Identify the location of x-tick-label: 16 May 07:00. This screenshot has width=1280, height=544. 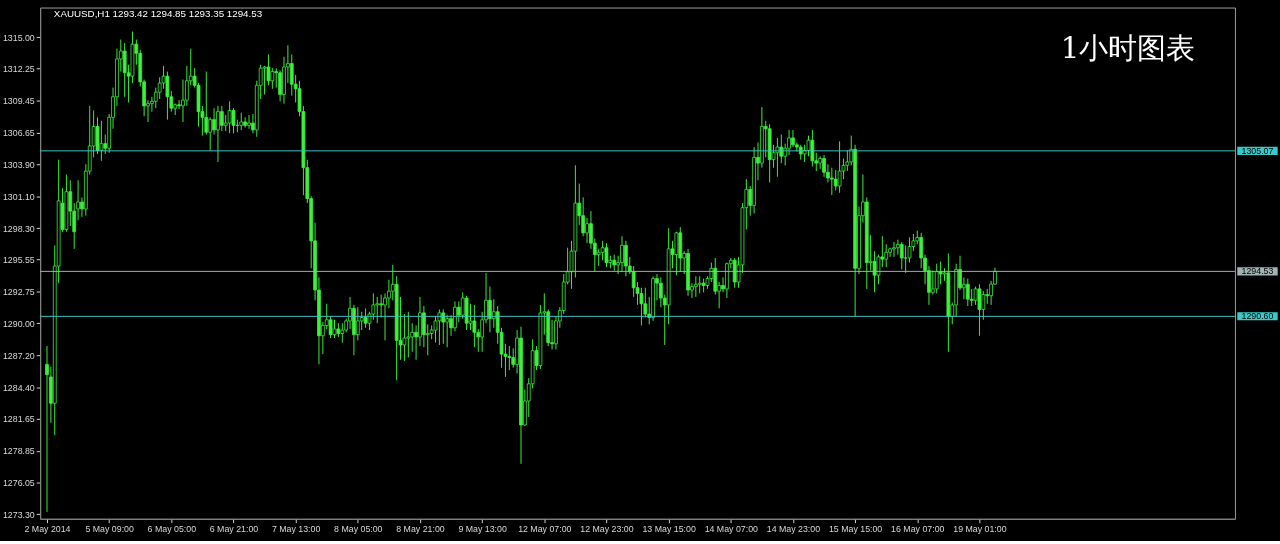
(918, 528).